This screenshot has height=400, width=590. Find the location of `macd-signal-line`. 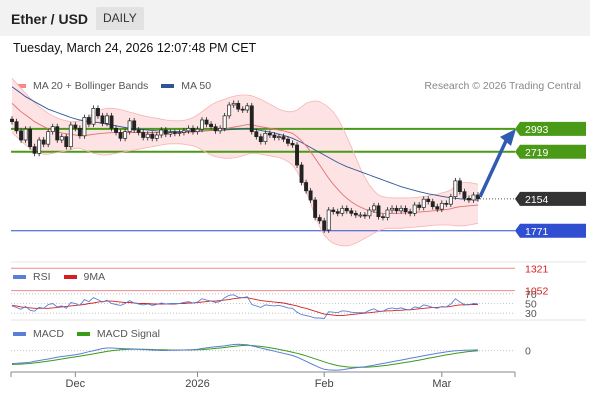

macd-signal-line is located at coordinates (245, 356).